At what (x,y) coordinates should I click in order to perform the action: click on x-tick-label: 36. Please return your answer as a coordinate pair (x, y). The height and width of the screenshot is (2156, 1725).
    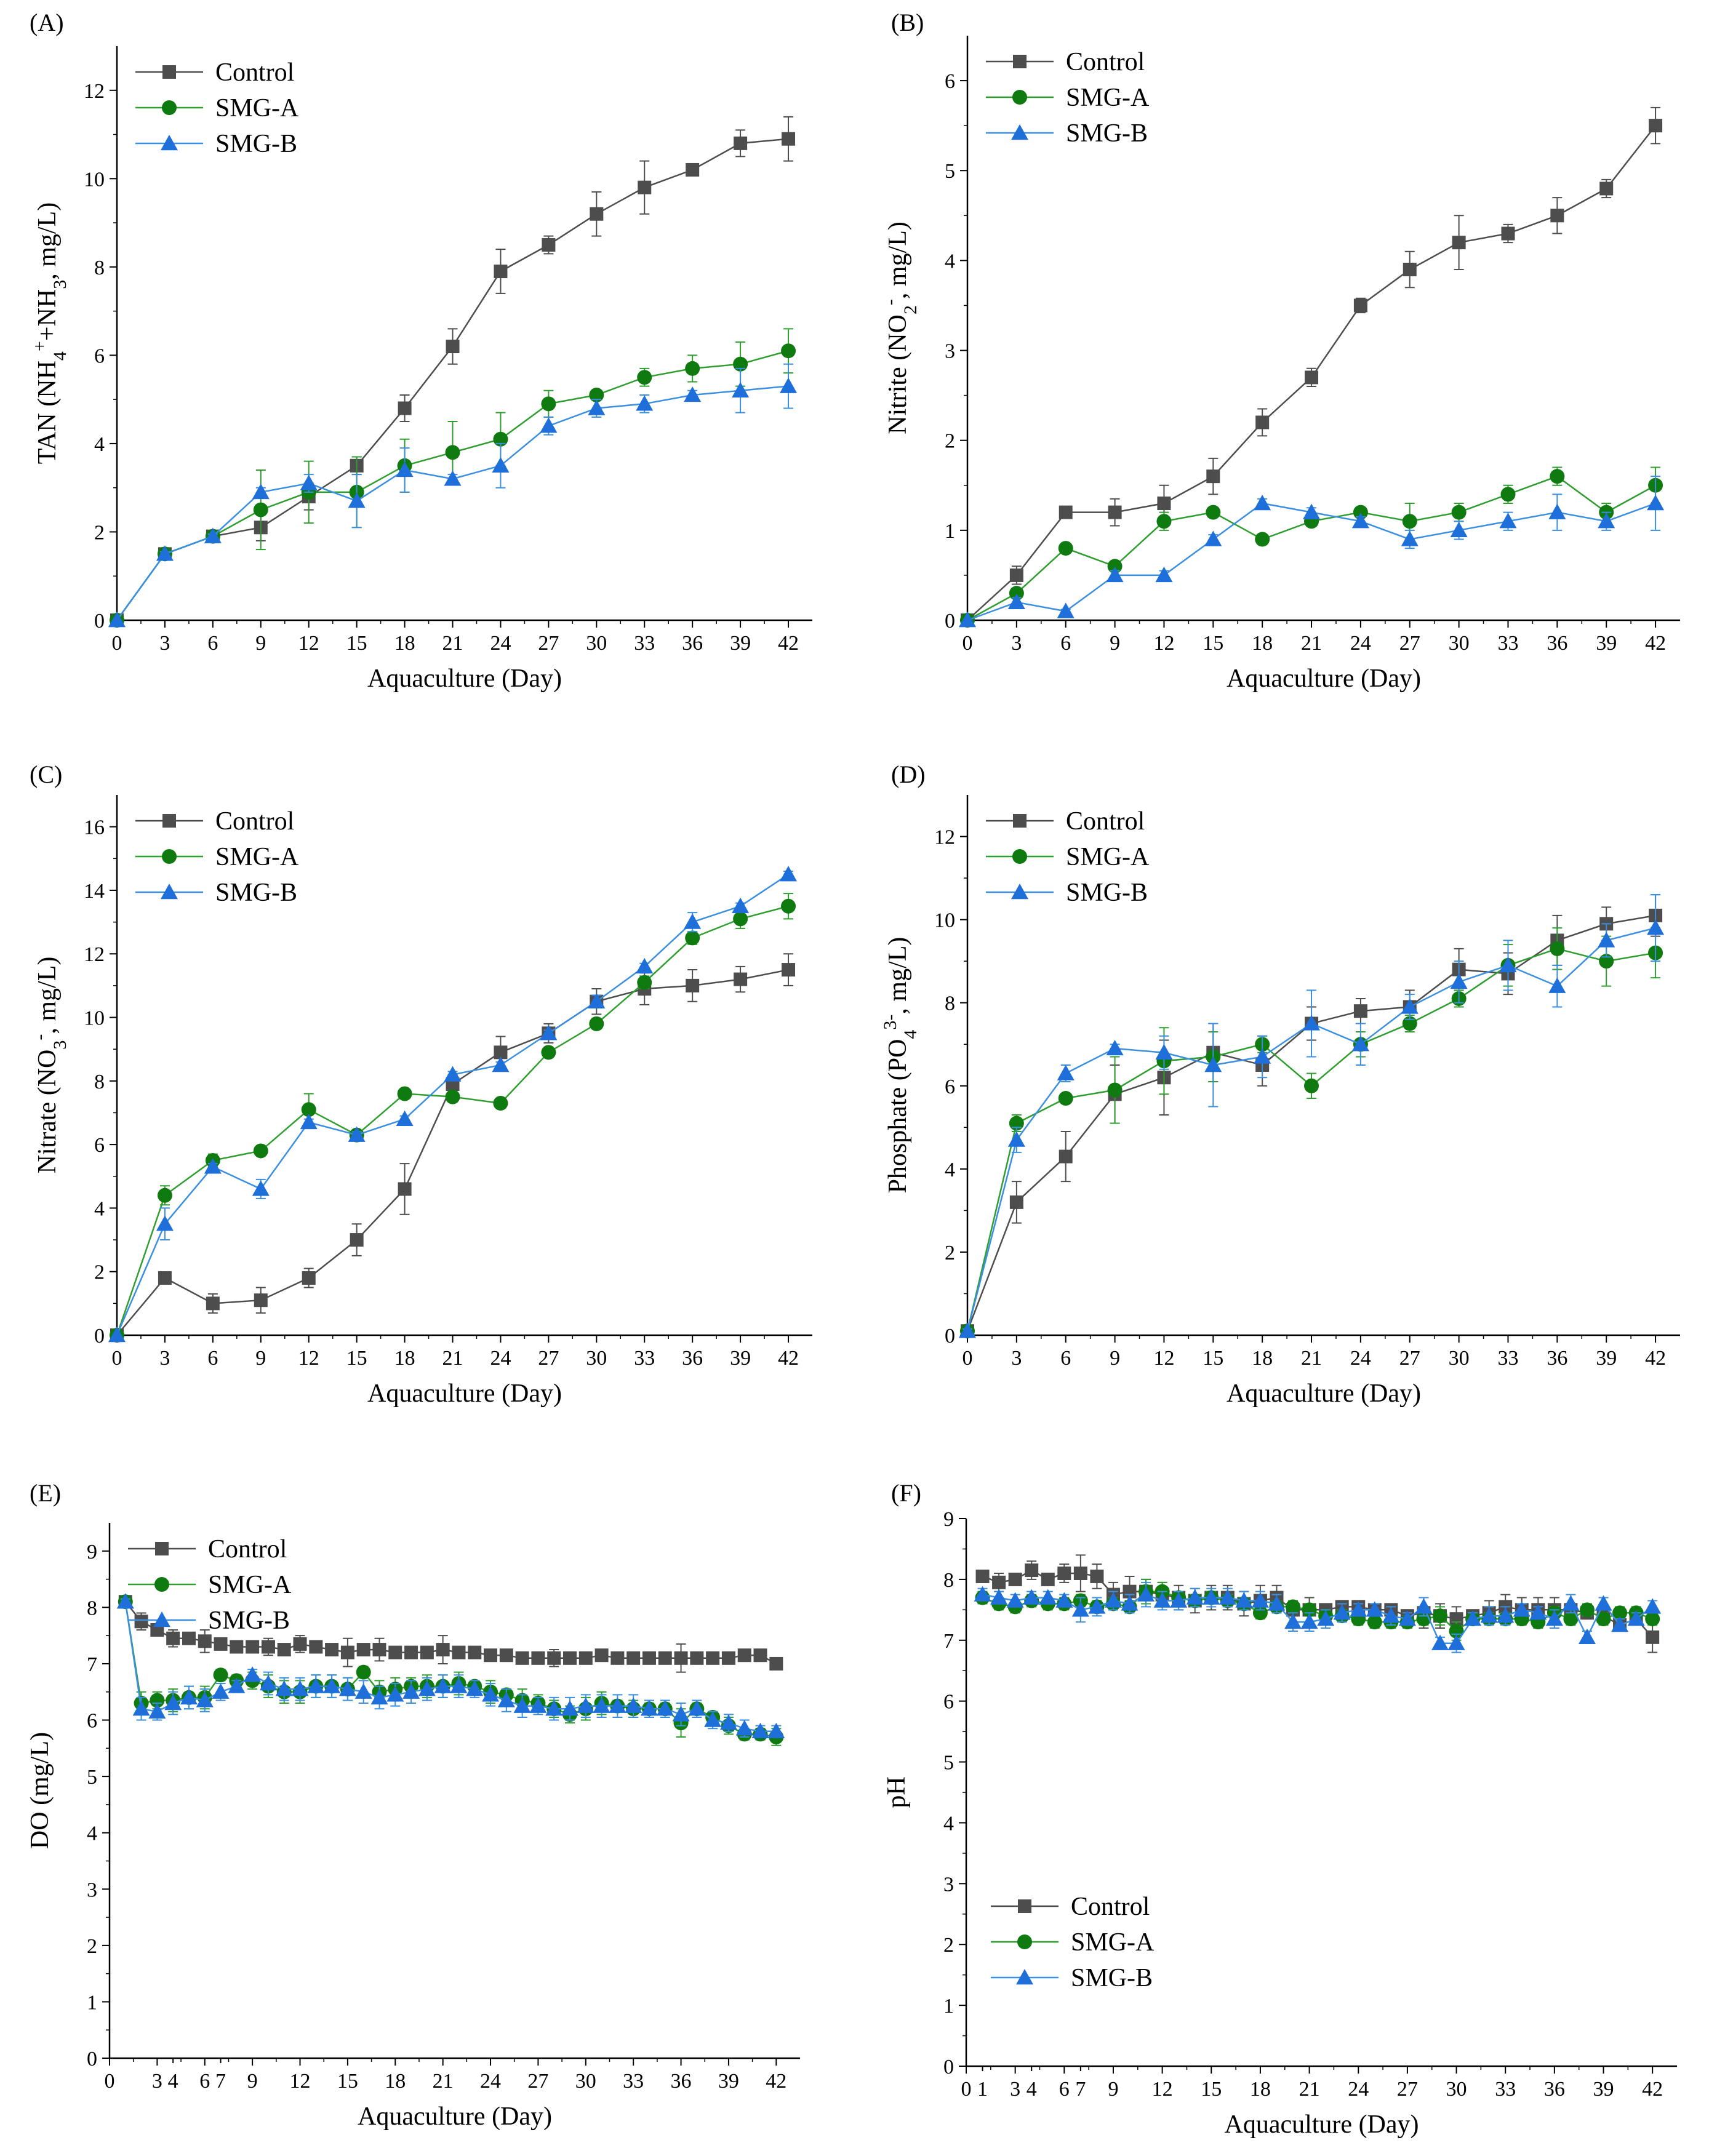
    Looking at the image, I should click on (692, 1358).